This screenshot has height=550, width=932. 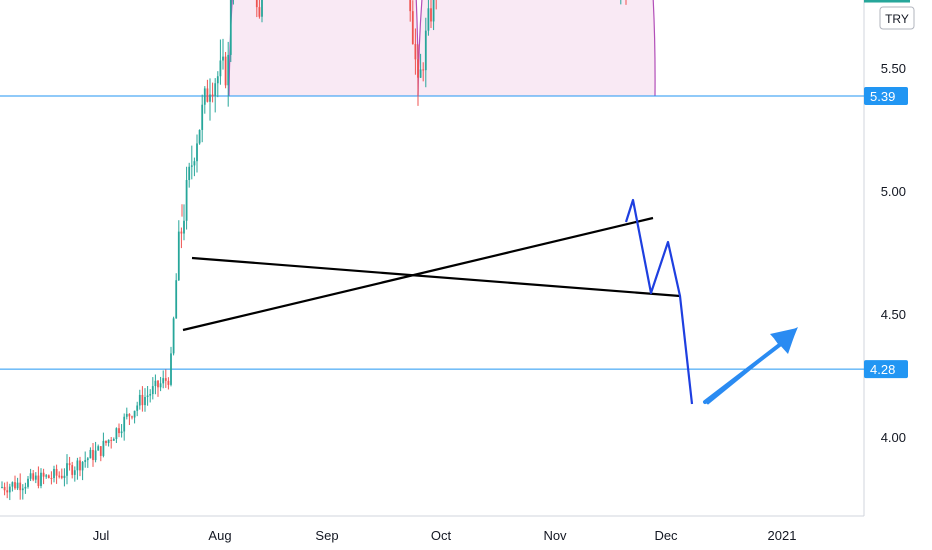 I want to click on y-axis-ticks: 3.504.004.505.005.506.006.507.007.50, so click(x=893, y=253).